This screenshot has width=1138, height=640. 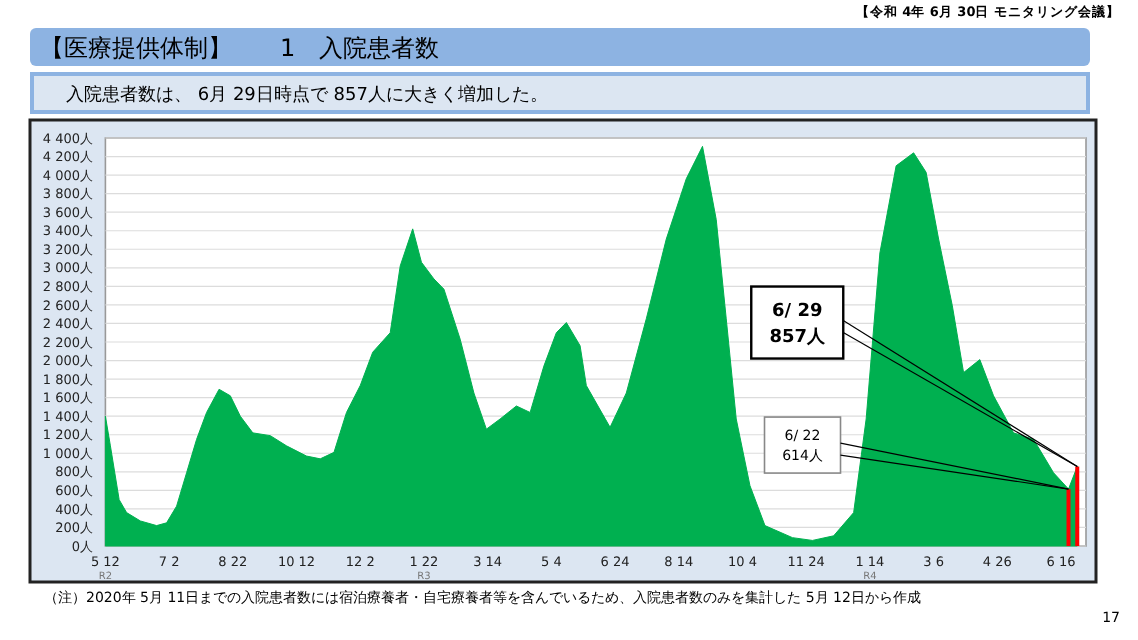 What do you see at coordinates (997, 562) in the screenshot?
I see `x-tick-label: 4 26` at bounding box center [997, 562].